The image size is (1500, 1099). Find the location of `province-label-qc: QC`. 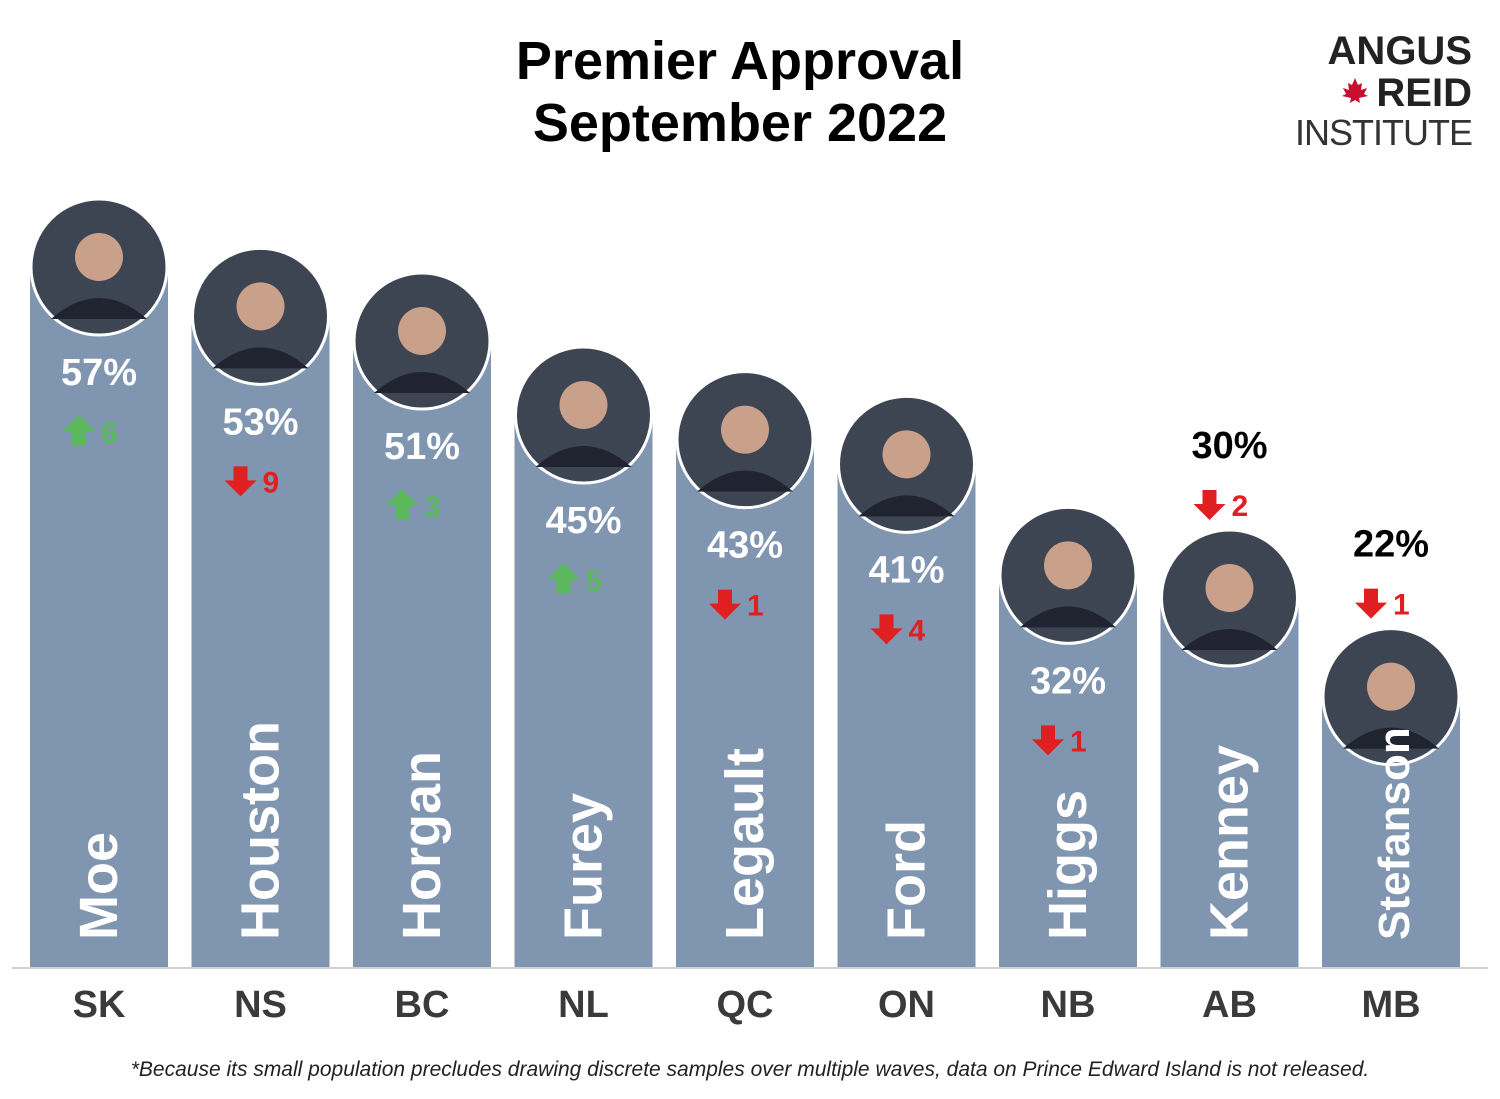

province-label-qc: QC is located at coordinates (745, 1005).